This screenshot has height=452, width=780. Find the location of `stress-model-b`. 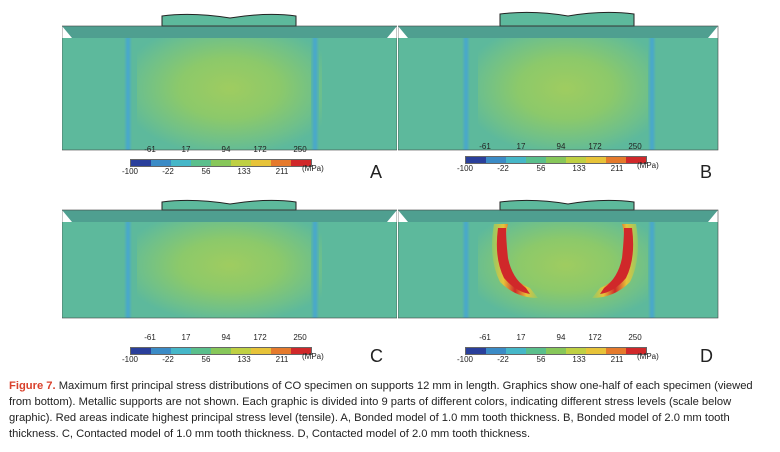

stress-model-b is located at coordinates (558, 81).